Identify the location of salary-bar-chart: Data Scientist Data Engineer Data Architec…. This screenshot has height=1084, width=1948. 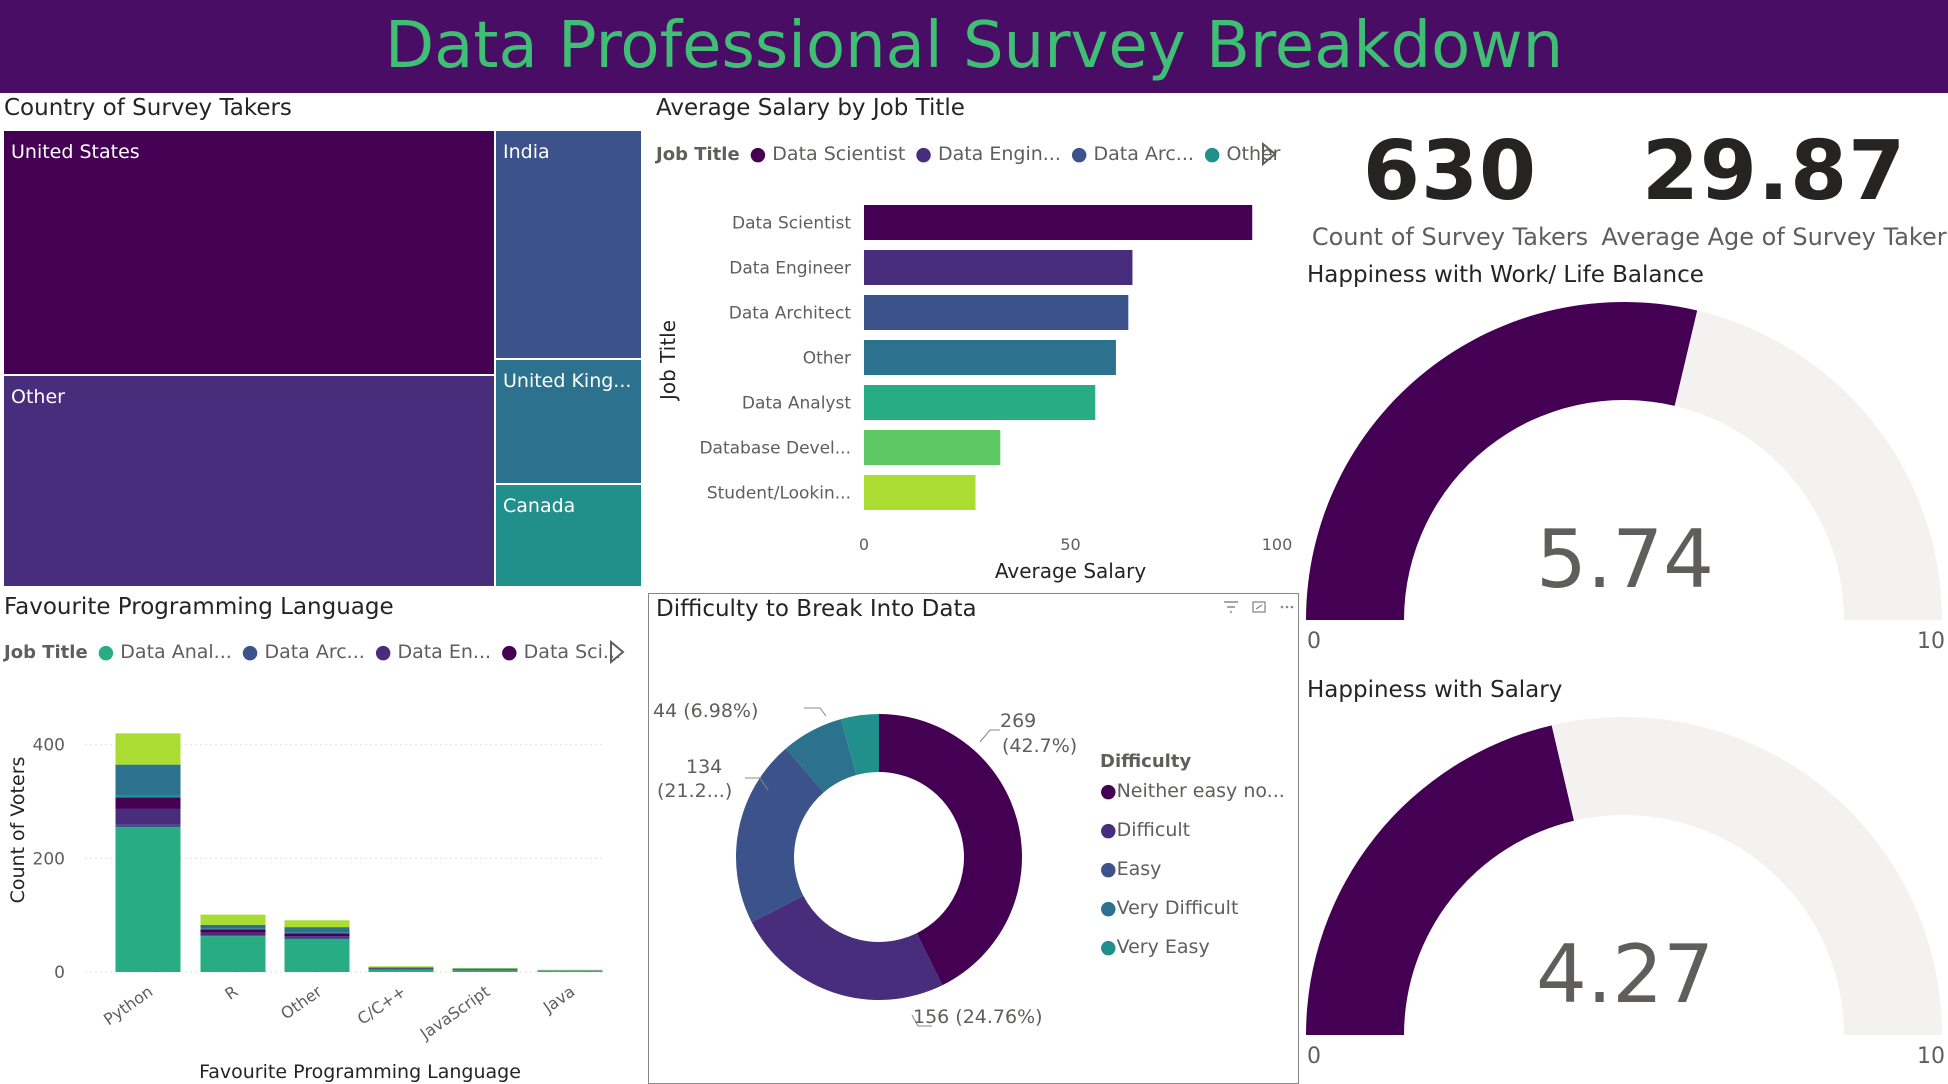
(975, 390).